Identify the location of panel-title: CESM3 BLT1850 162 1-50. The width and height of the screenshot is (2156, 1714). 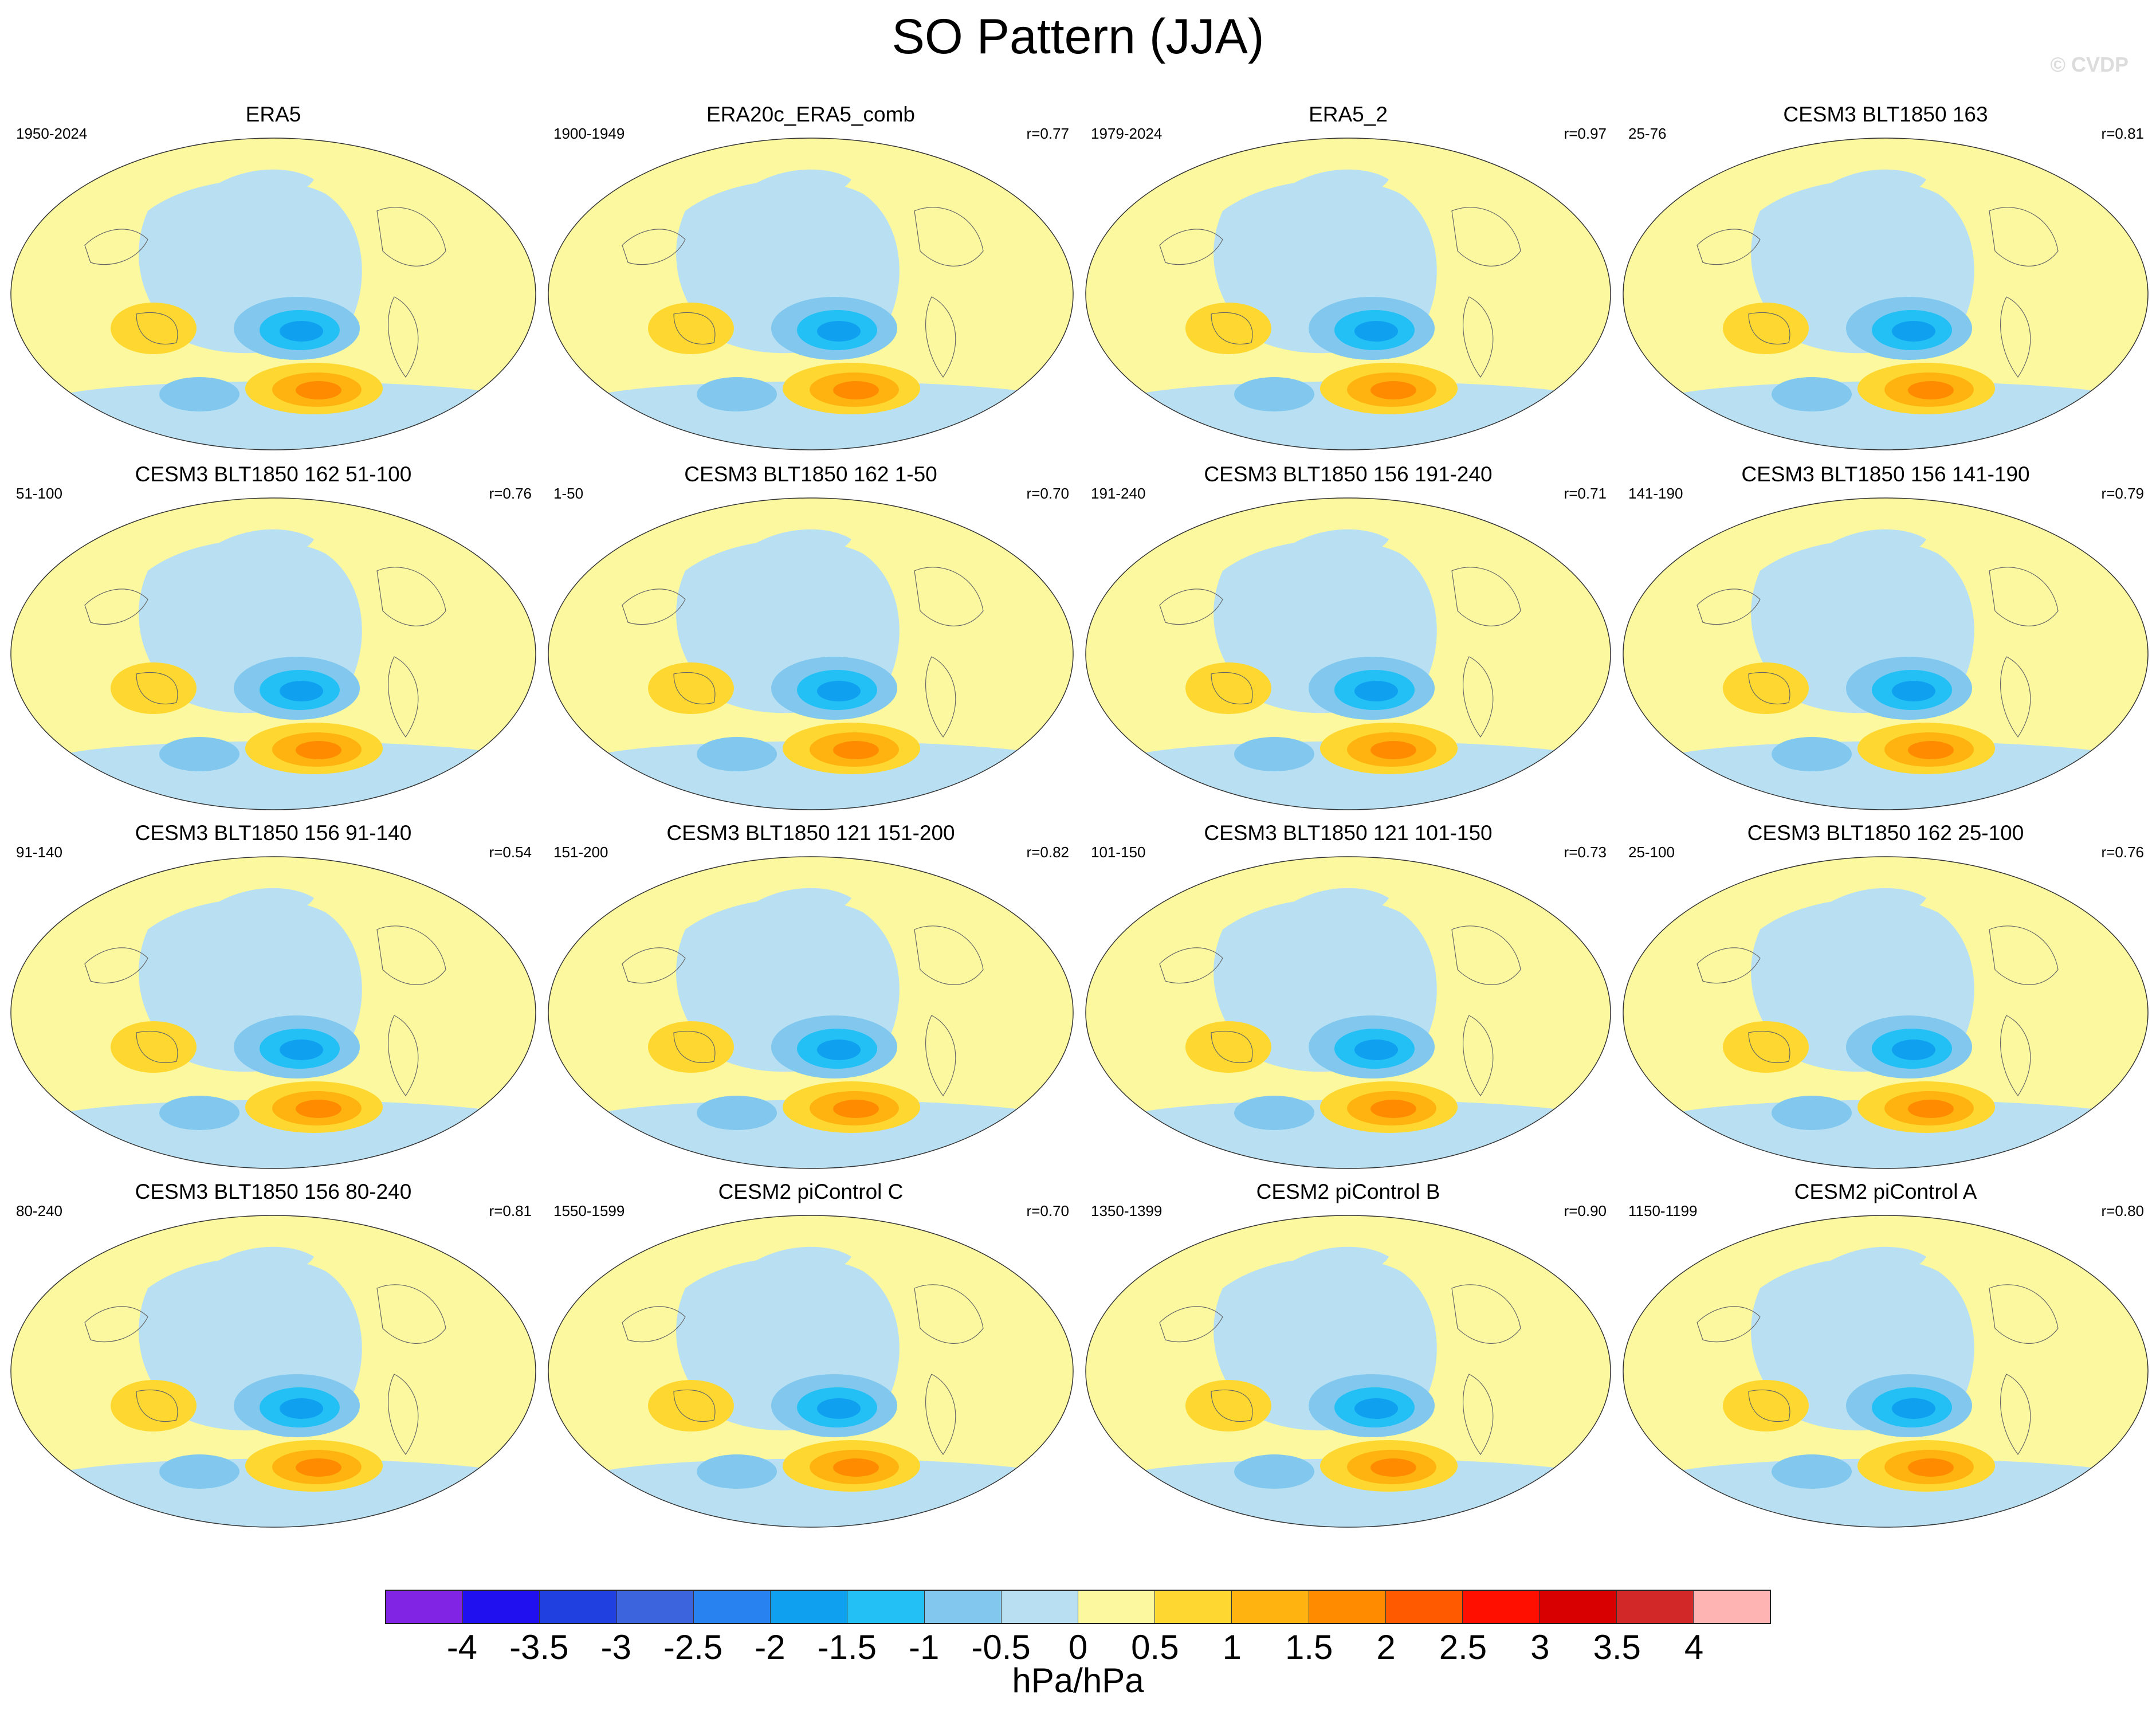
(810, 474).